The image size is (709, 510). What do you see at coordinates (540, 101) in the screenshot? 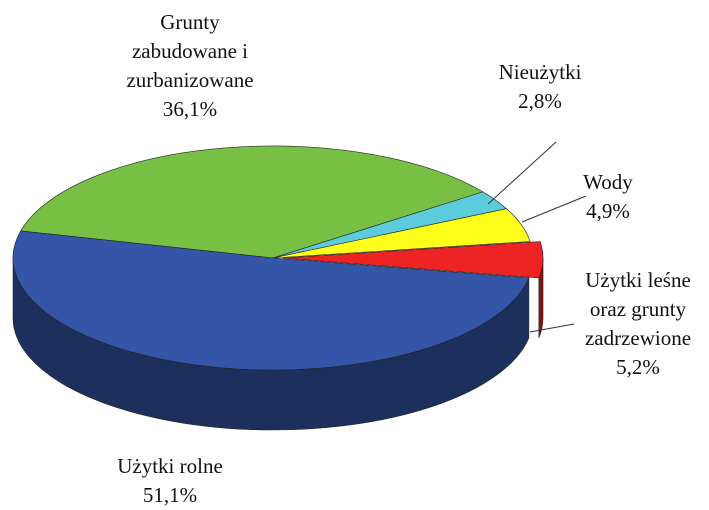
I see `value-label: 2,8%` at bounding box center [540, 101].